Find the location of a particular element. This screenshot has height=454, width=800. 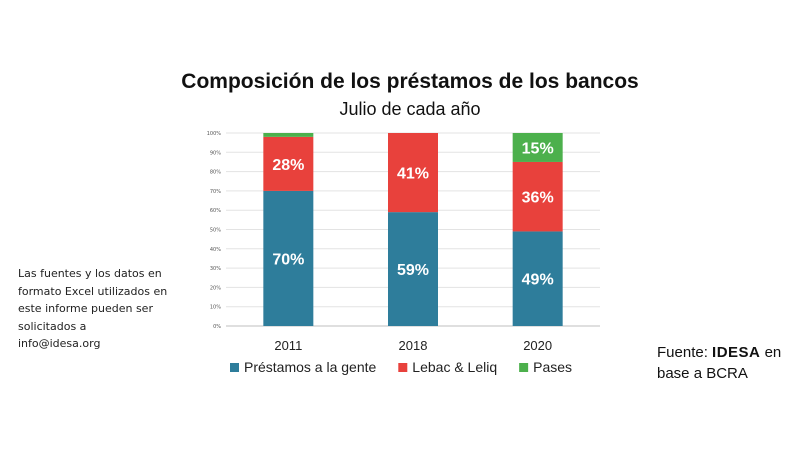

data-label: 28% is located at coordinates (288, 165).